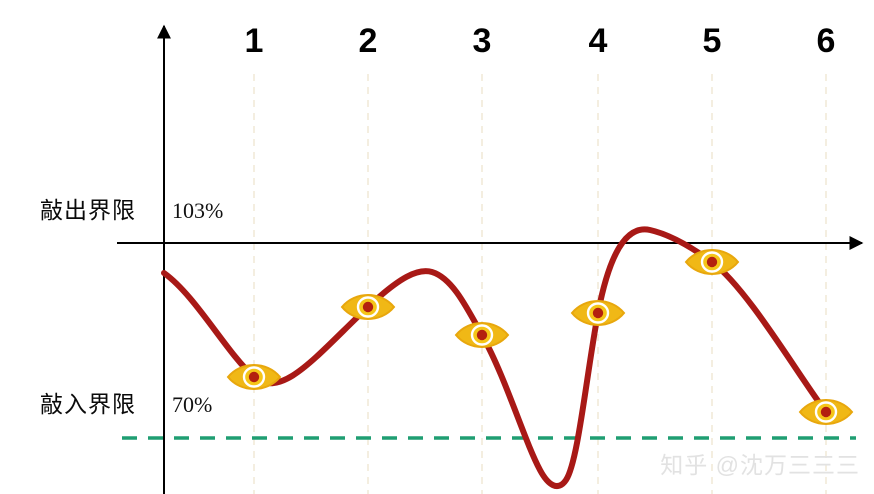 The width and height of the screenshot is (874, 494). What do you see at coordinates (198, 210) in the screenshot?
I see `knock-out-value: 103%` at bounding box center [198, 210].